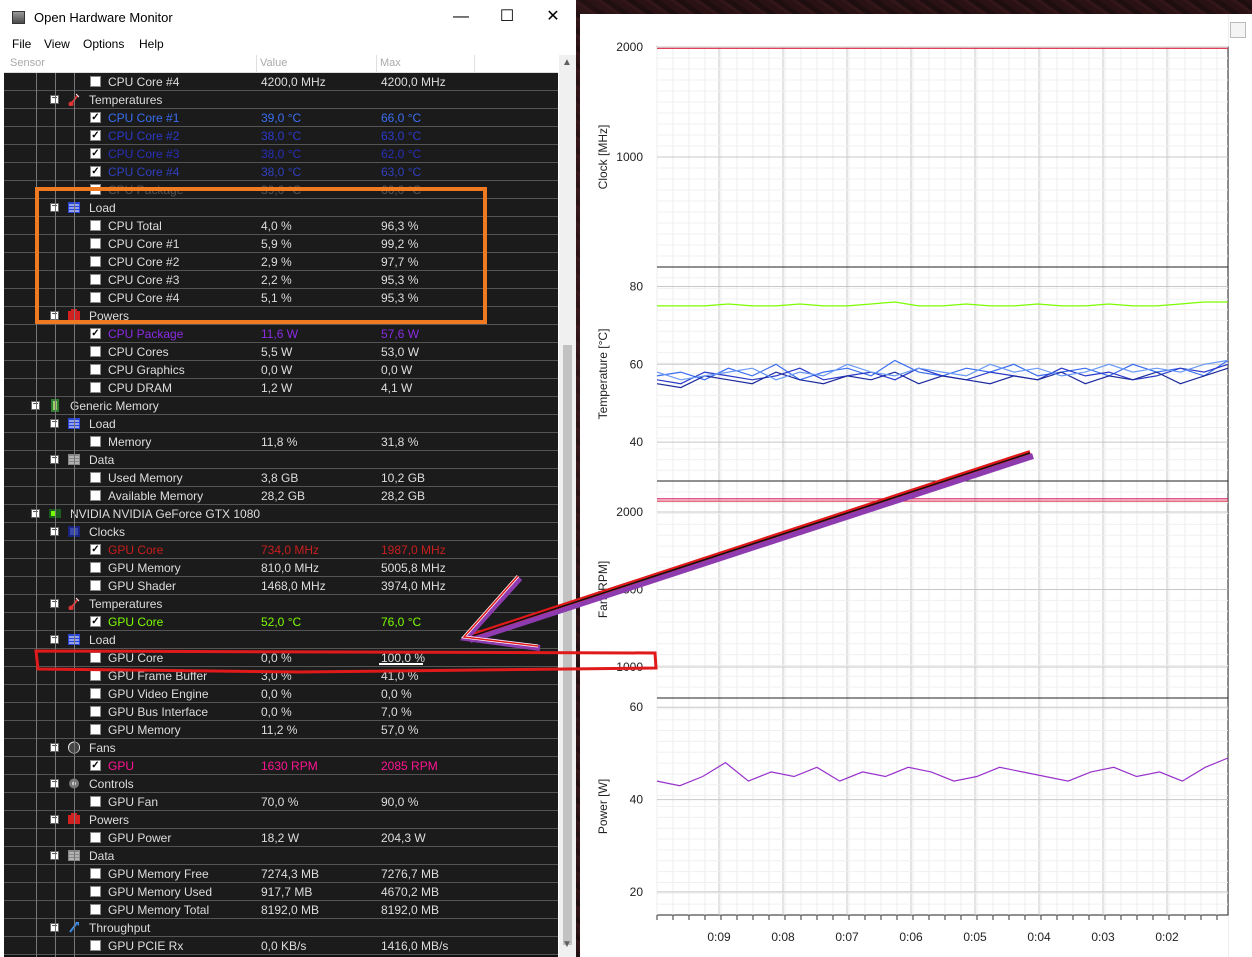  I want to click on sensor-row: CPU Graphics 0,0 W 0,0 W, so click(281, 370).